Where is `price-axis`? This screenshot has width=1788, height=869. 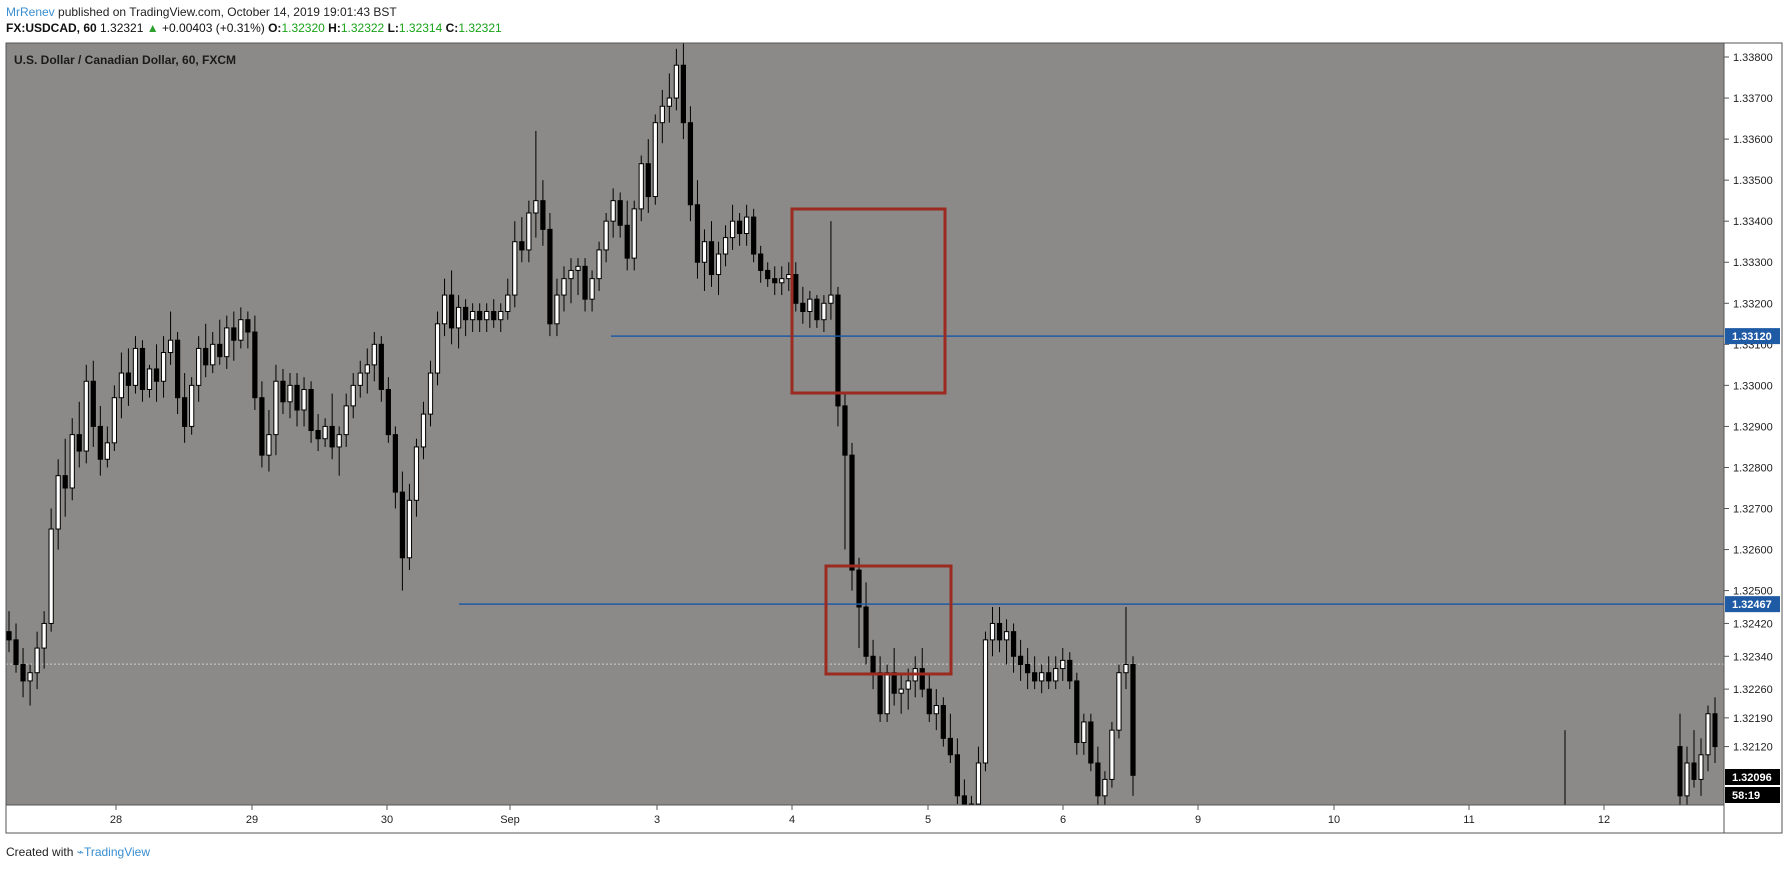
price-axis is located at coordinates (1753, 438).